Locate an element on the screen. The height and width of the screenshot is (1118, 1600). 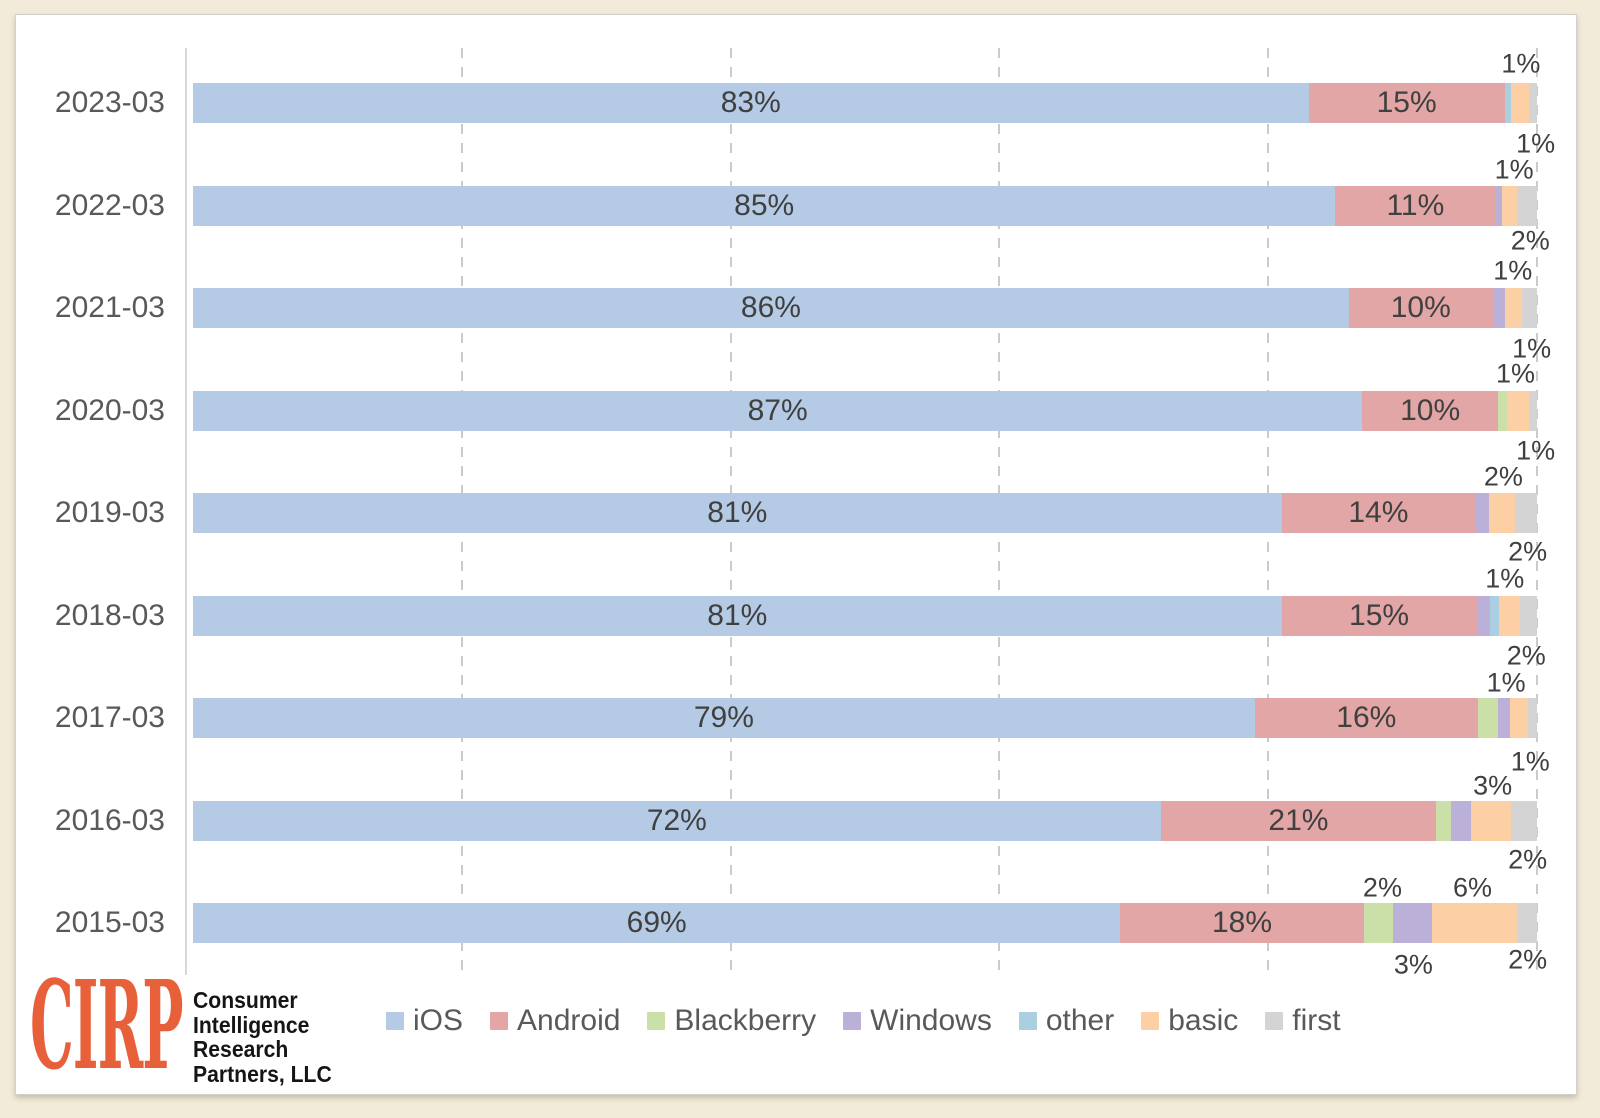
bar-row-2022-03: 85% 11% is located at coordinates (865, 205).